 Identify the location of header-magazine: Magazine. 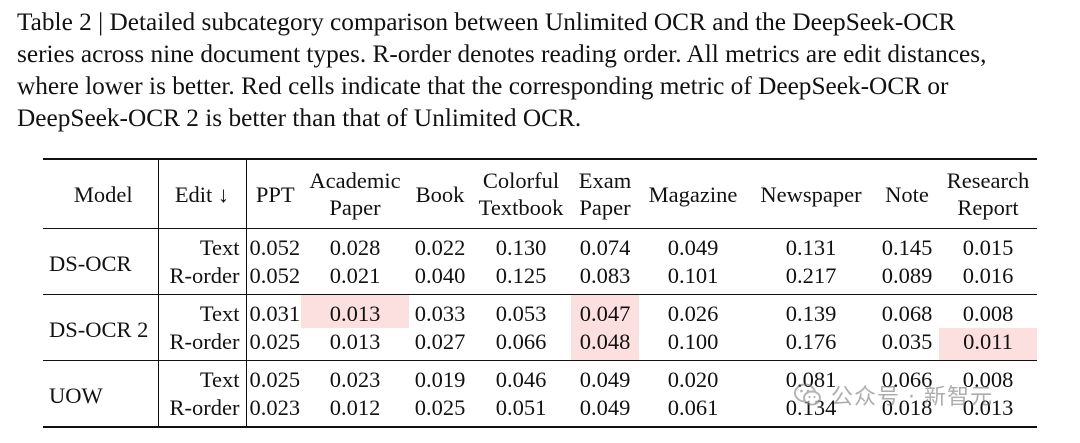
(693, 194).